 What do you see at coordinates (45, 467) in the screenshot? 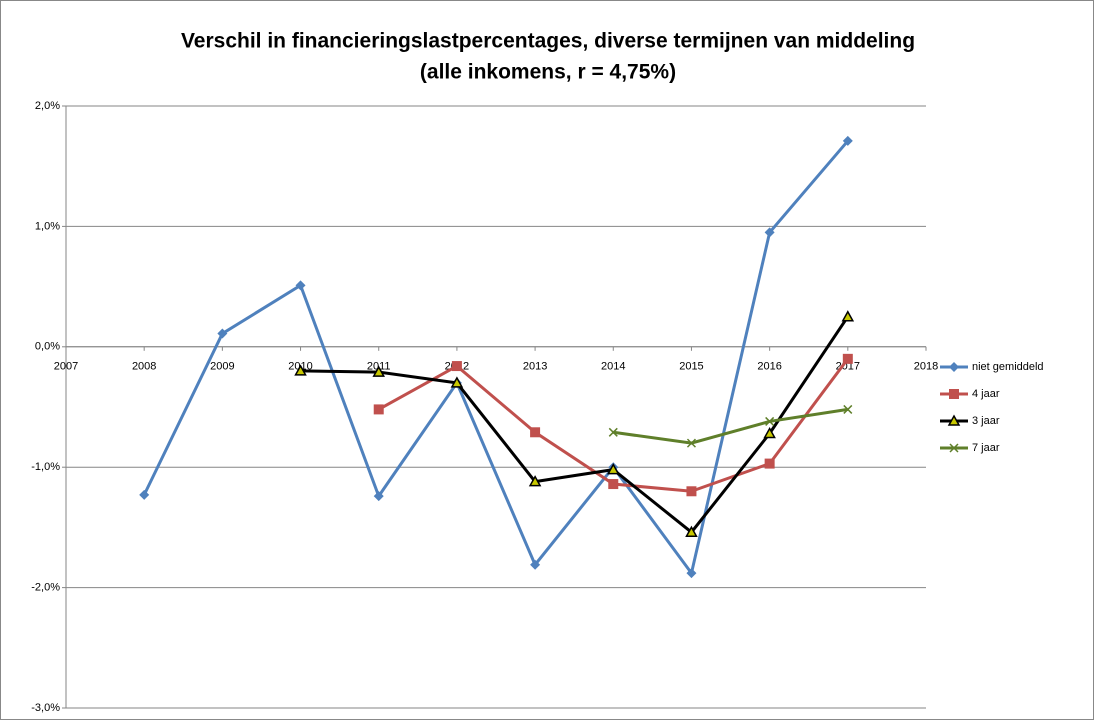
I see `y-tick-label: -1,0%` at bounding box center [45, 467].